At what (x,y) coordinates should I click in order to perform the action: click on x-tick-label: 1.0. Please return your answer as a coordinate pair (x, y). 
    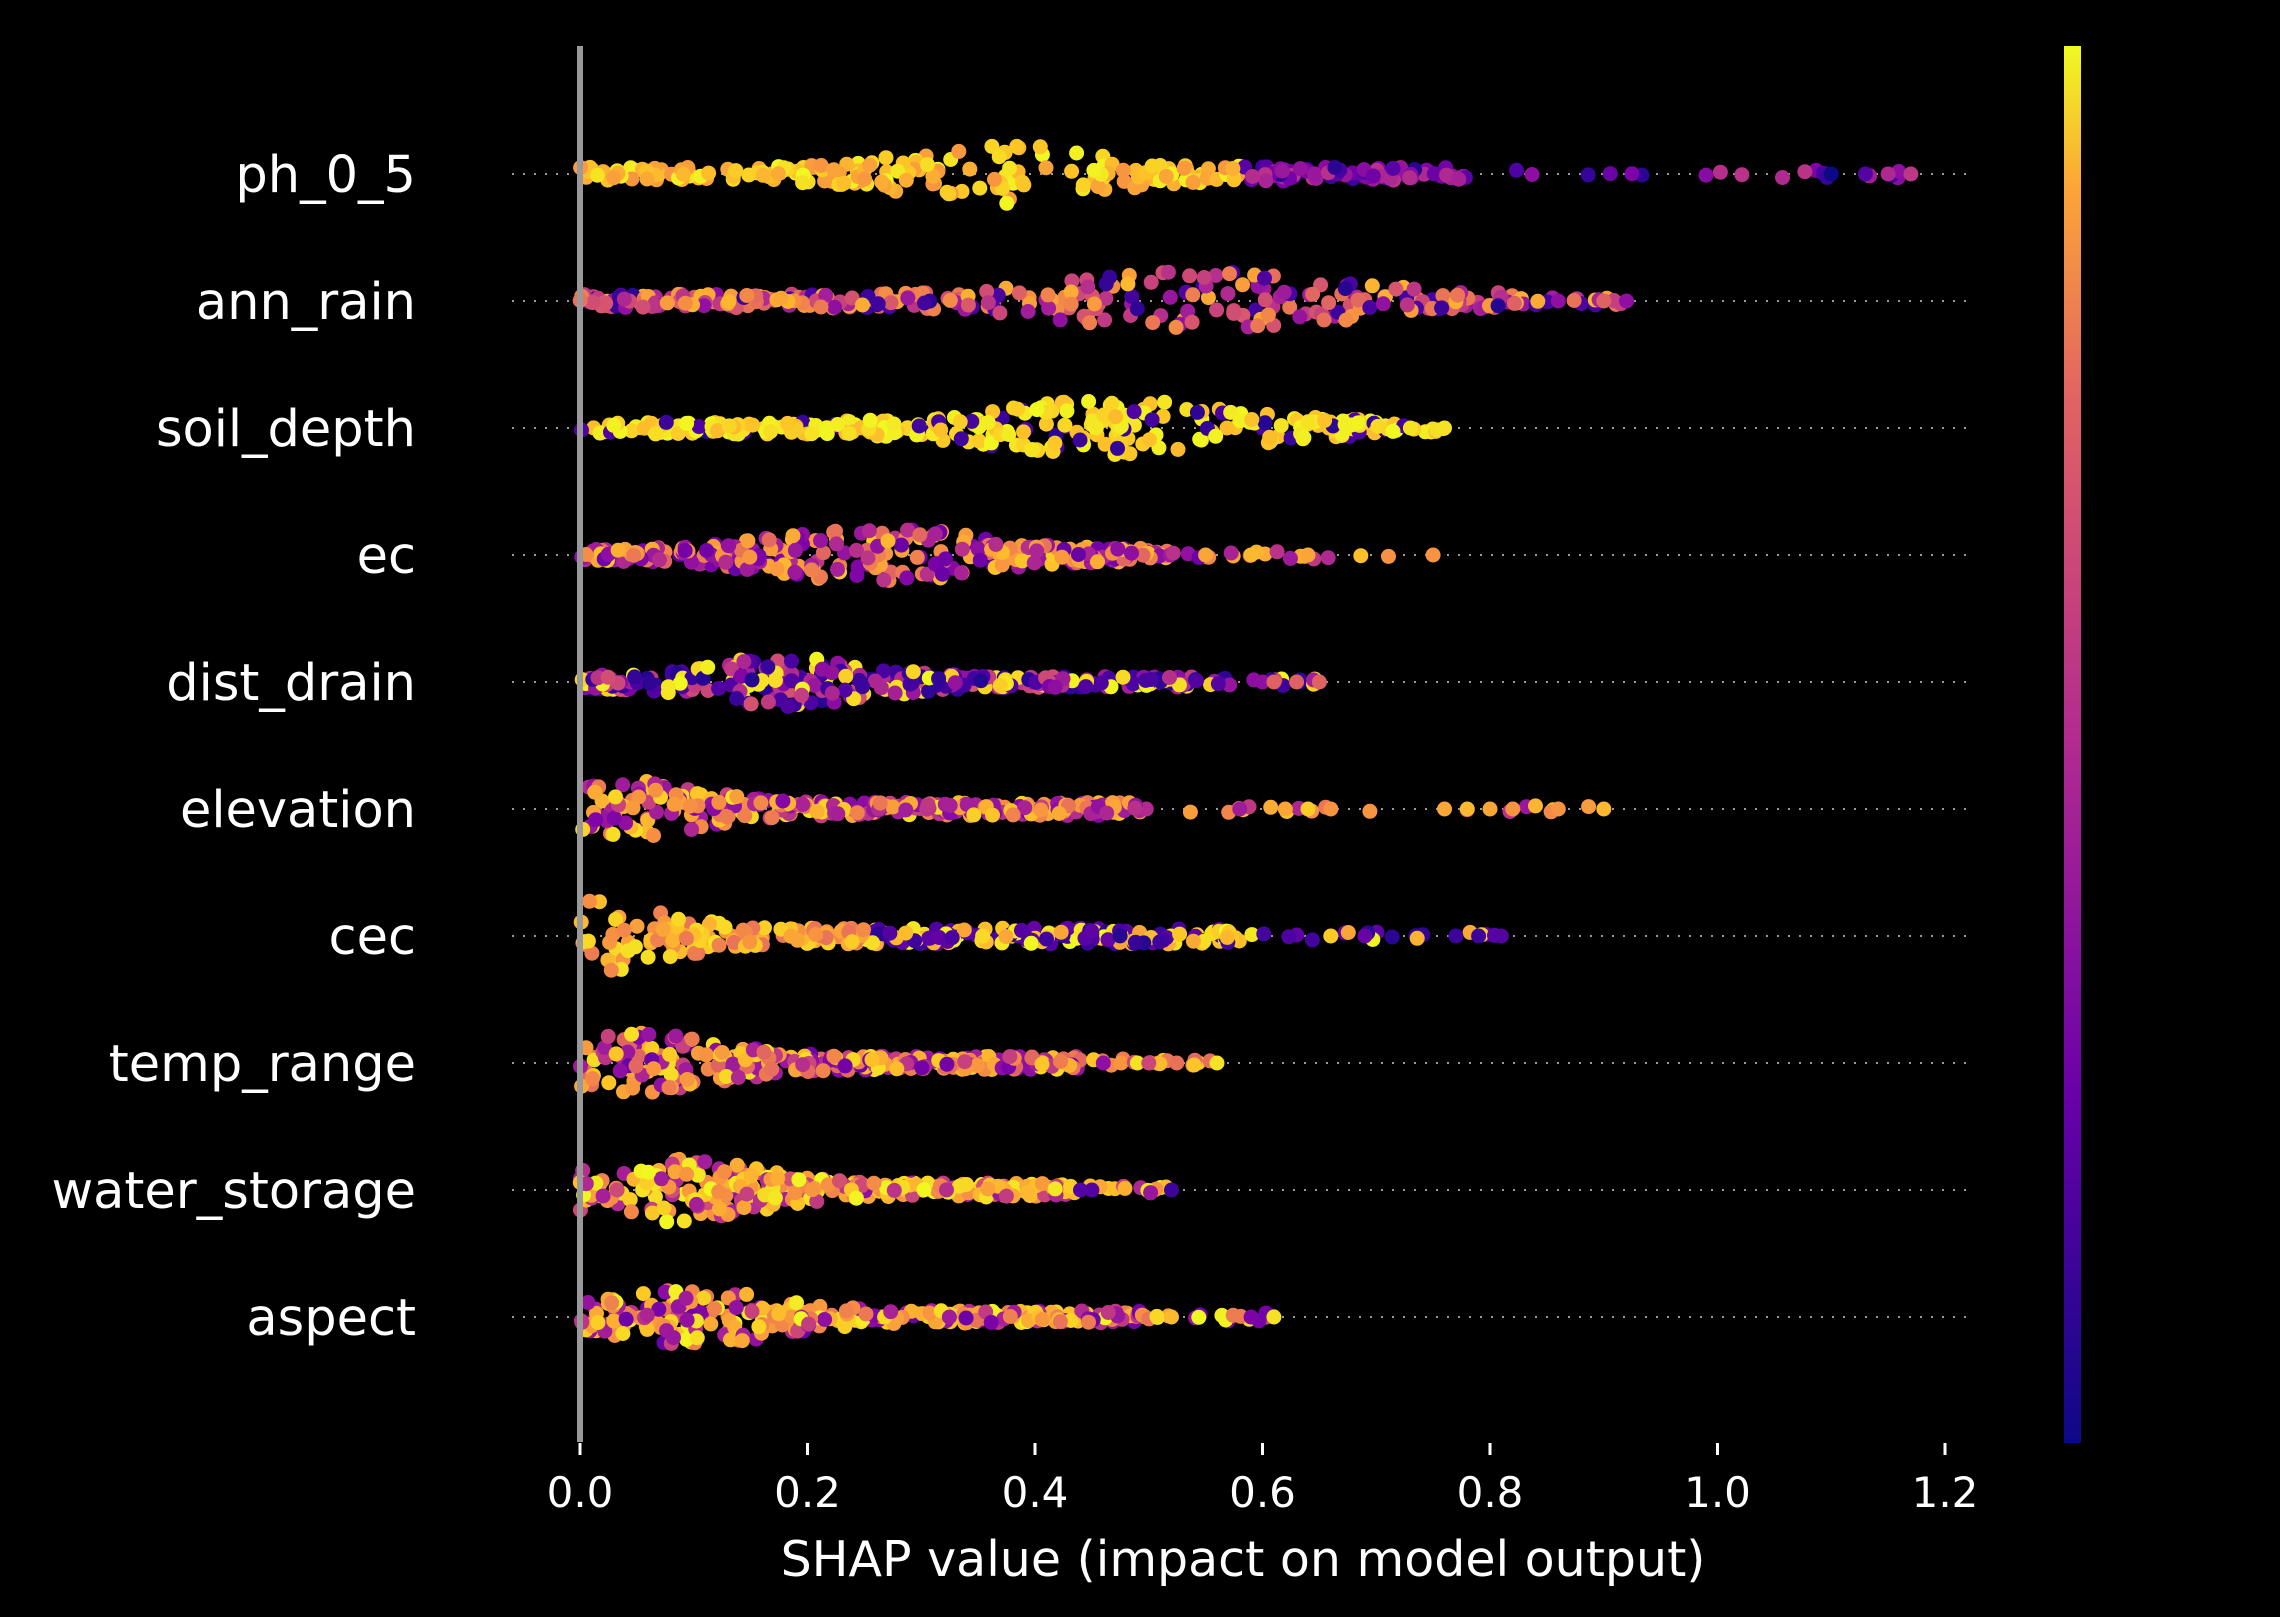
    Looking at the image, I should click on (1717, 1492).